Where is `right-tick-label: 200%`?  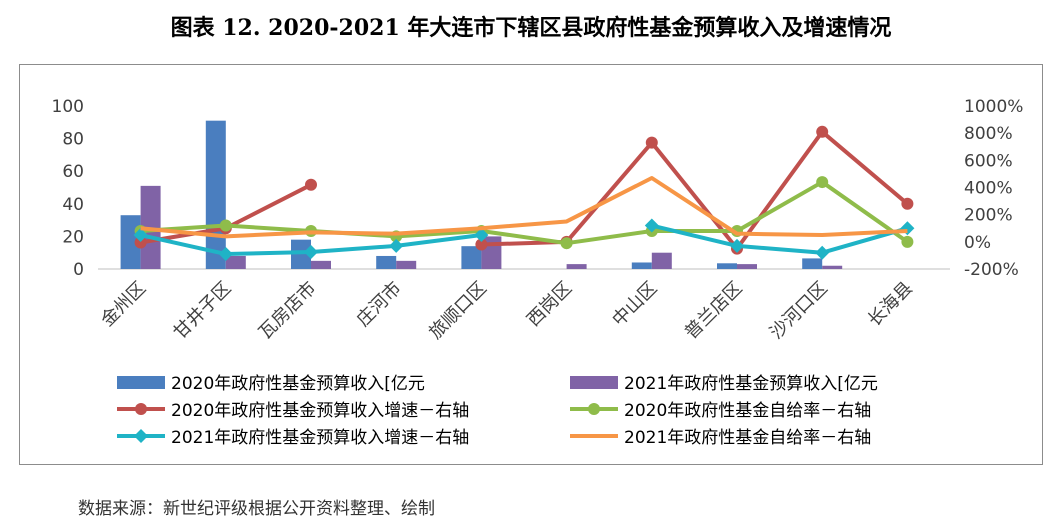
right-tick-label: 200% is located at coordinates (988, 216).